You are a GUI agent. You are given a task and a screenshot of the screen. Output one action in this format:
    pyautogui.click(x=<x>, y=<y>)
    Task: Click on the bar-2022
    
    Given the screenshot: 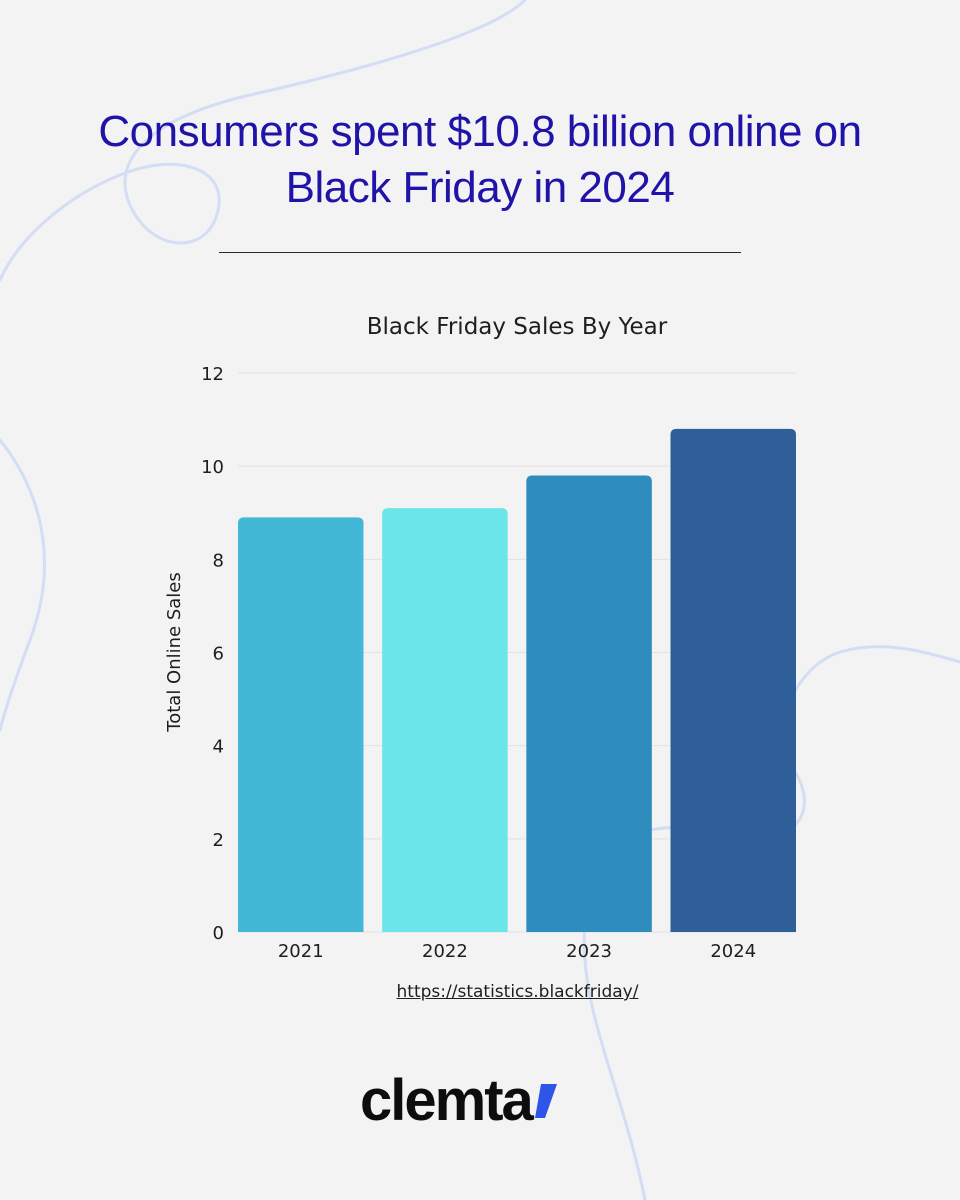 What is the action you would take?
    pyautogui.click(x=445, y=720)
    